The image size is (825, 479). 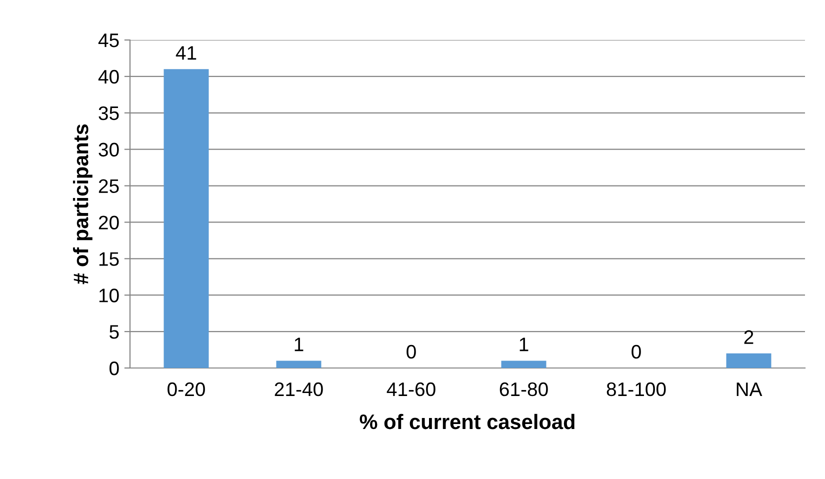 I want to click on y-tick-label: 20, so click(x=108, y=223).